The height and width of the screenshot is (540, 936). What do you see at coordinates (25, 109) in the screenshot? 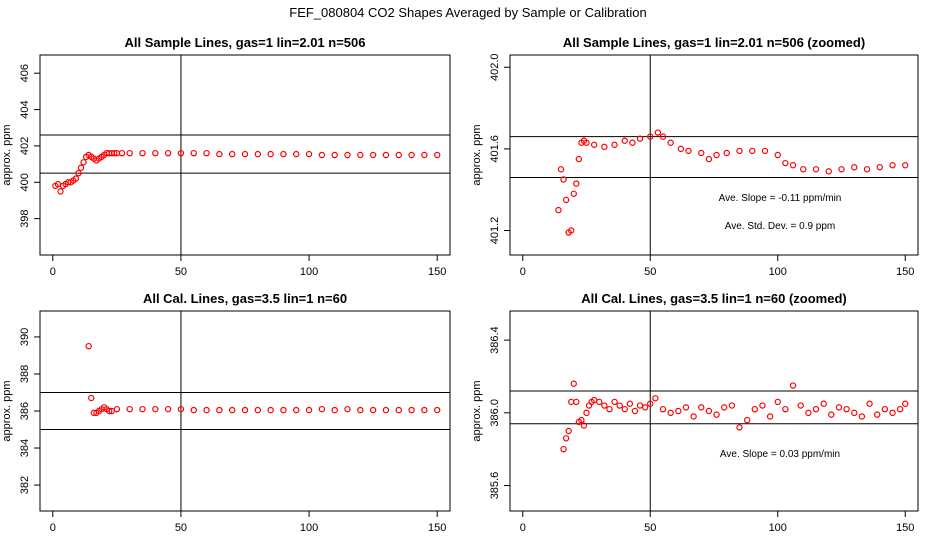
I see `y-tick-label: 404` at bounding box center [25, 109].